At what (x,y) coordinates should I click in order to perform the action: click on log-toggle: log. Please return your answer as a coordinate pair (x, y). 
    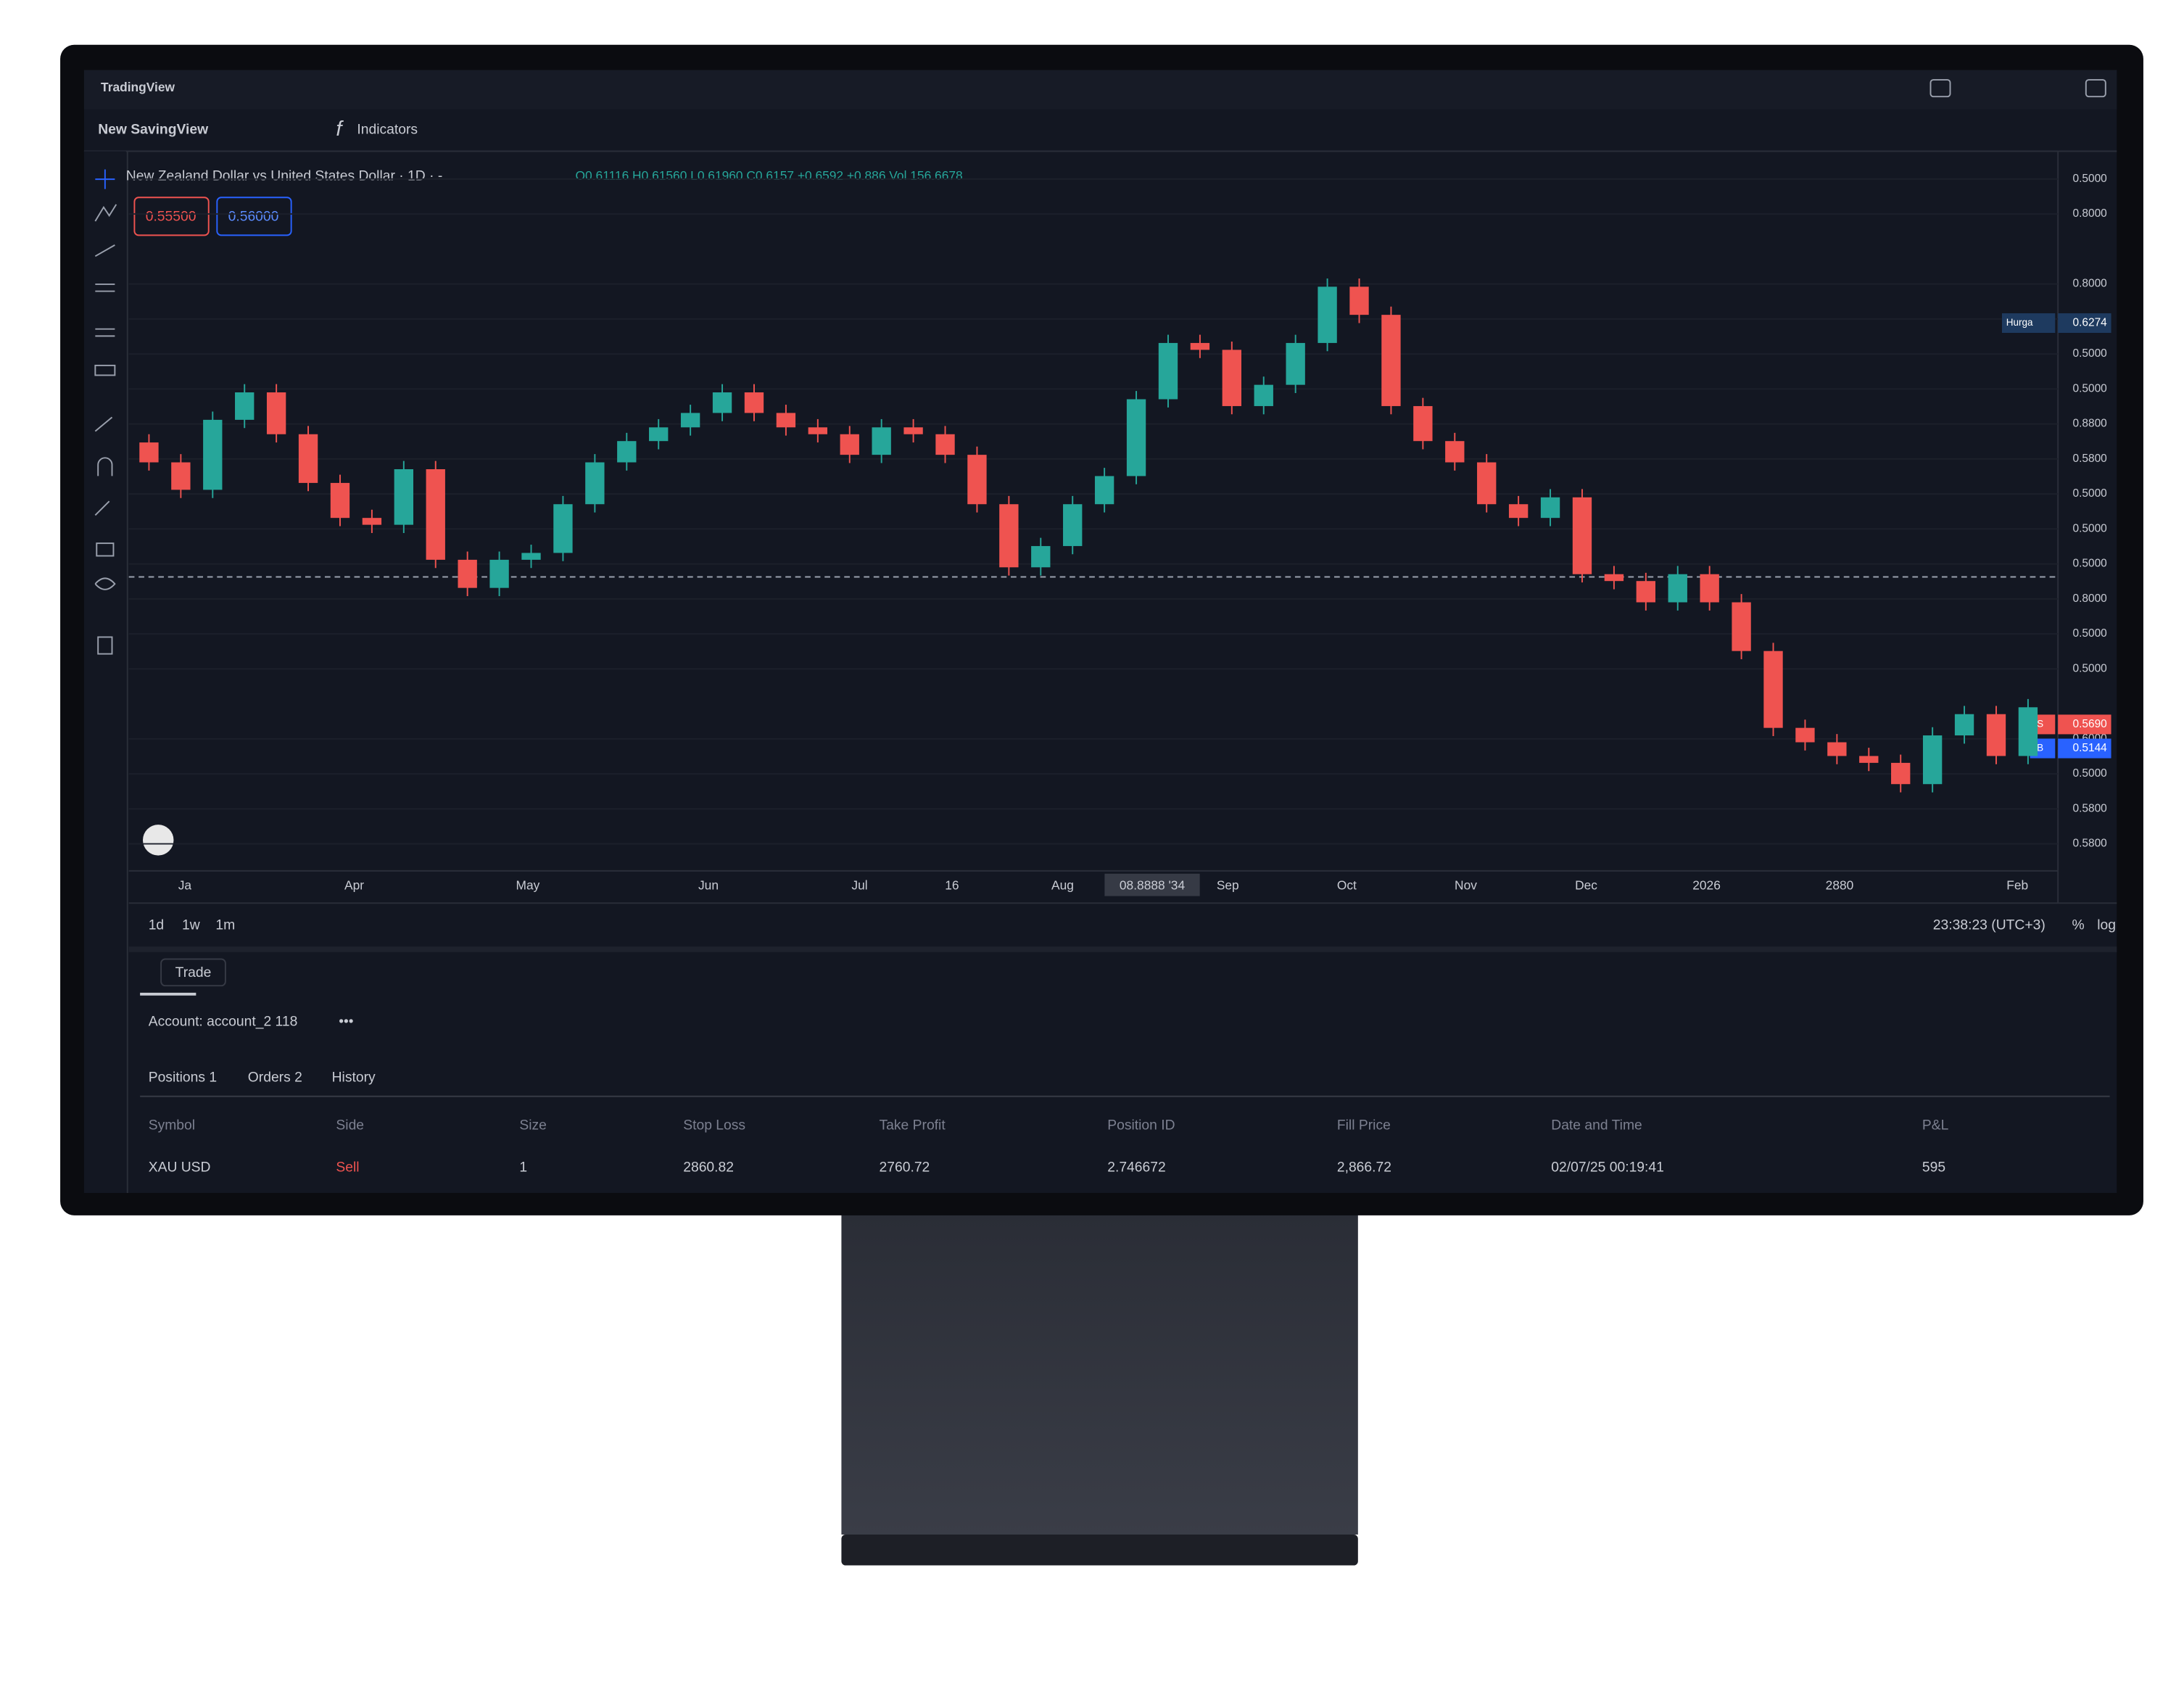
    Looking at the image, I should click on (2106, 925).